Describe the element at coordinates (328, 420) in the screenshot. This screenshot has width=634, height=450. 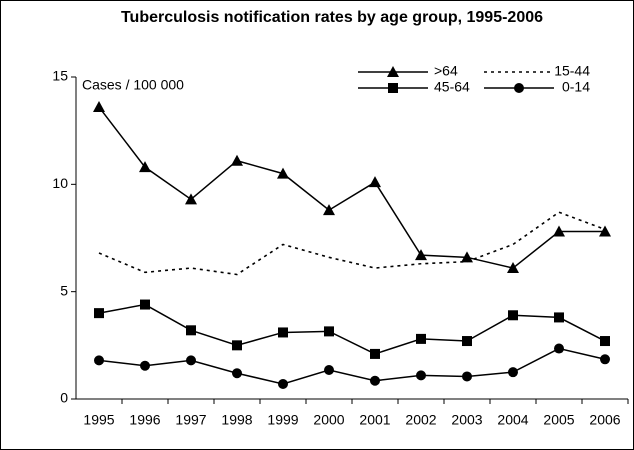
I see `x-tick-label: 2000` at that location.